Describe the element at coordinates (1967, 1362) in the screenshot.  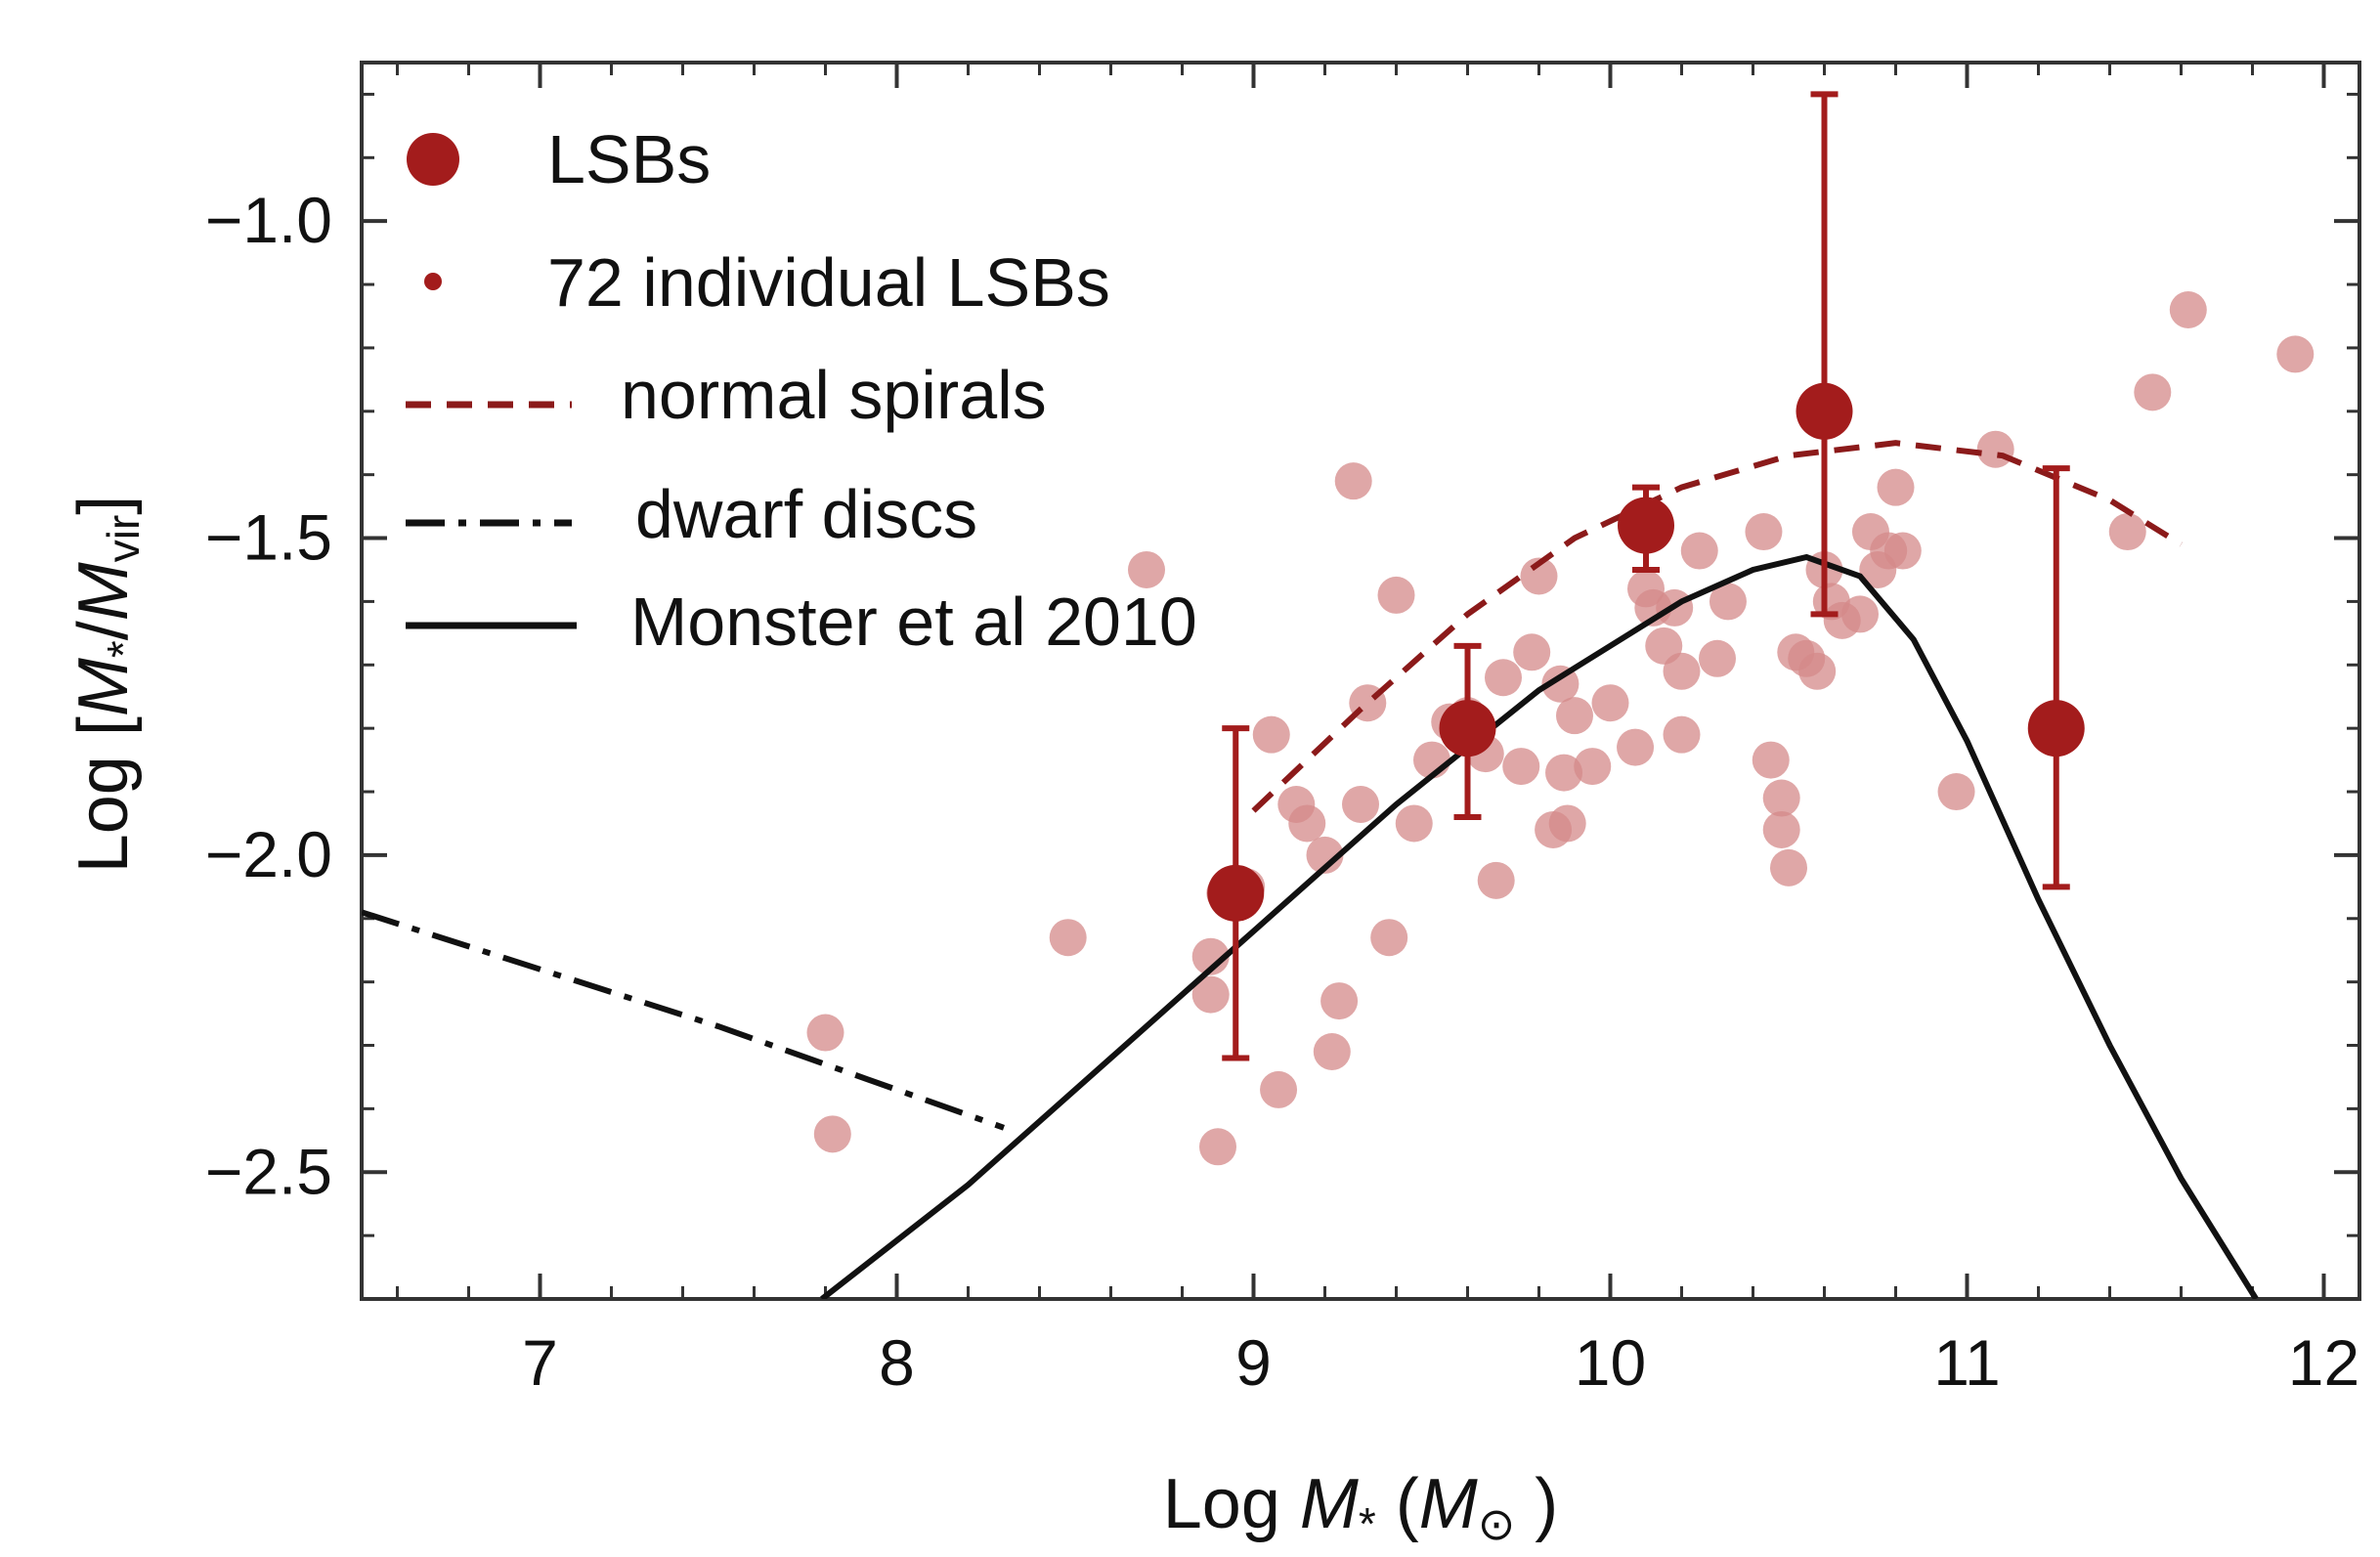
I see `x-tick-label: 11` at that location.